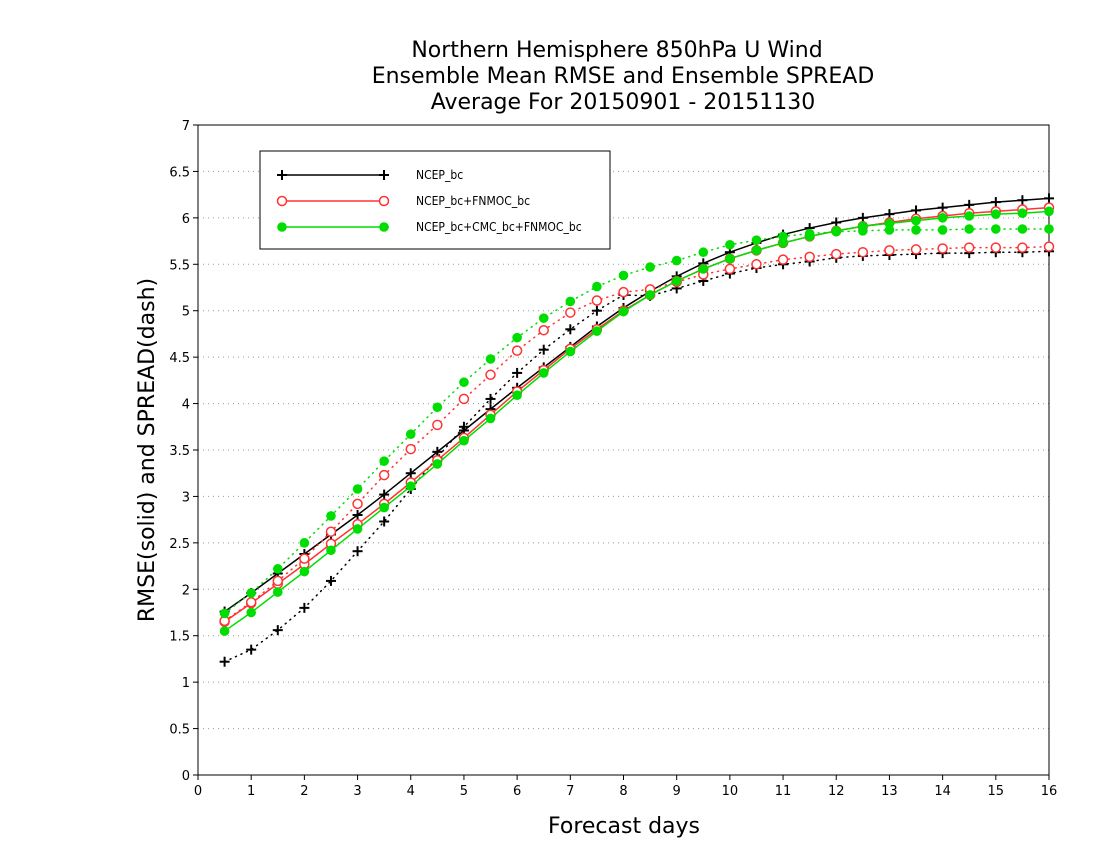 The height and width of the screenshot is (850, 1100). I want to click on x-tick-label: 12, so click(836, 791).